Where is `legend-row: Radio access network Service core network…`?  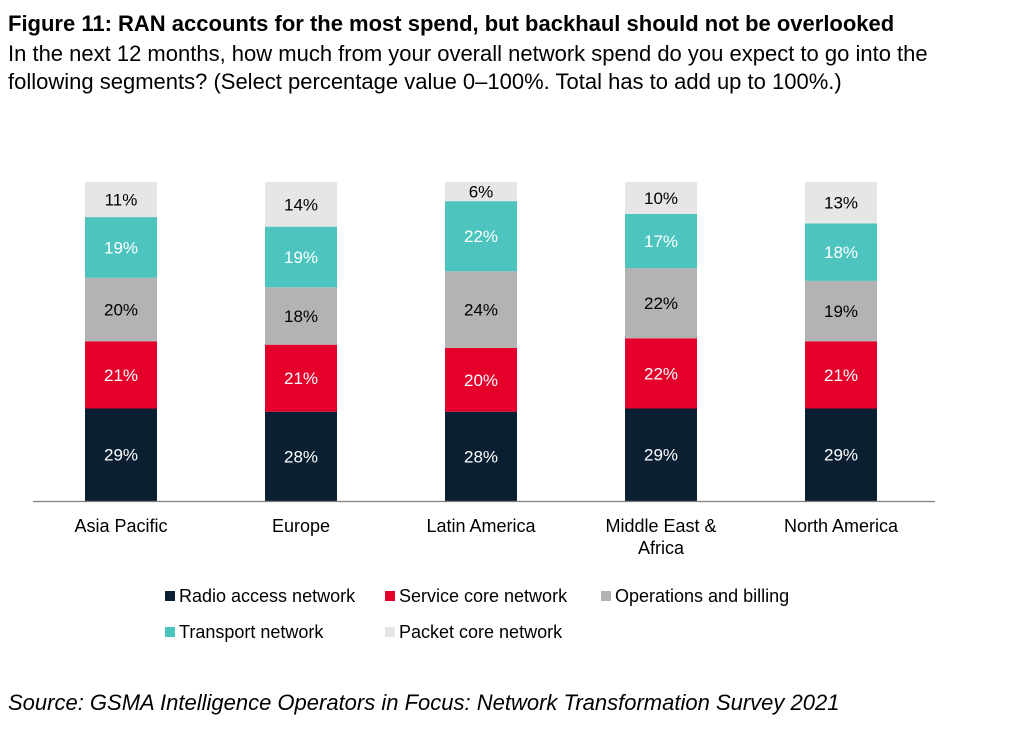
legend-row: Radio access network Service core network… is located at coordinates (477, 596).